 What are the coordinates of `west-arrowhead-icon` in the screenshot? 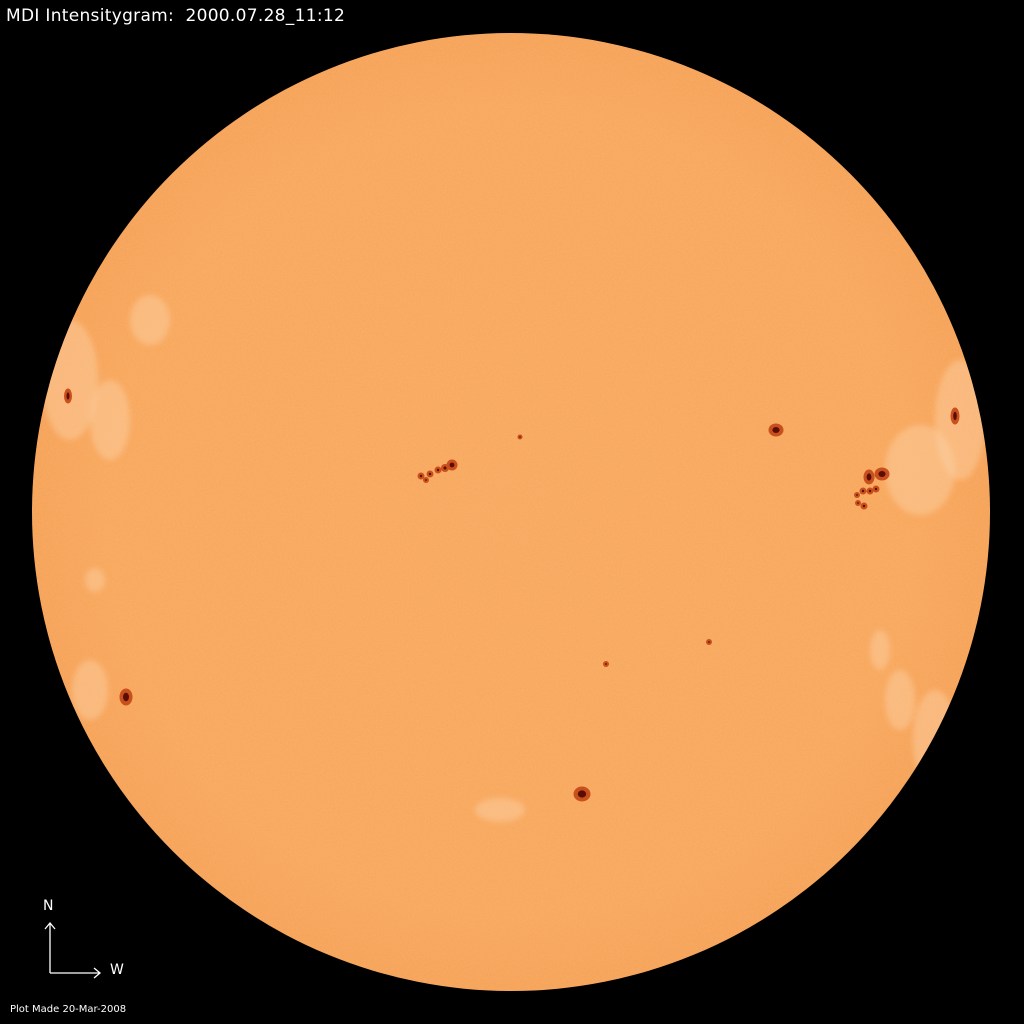 It's located at (97, 973).